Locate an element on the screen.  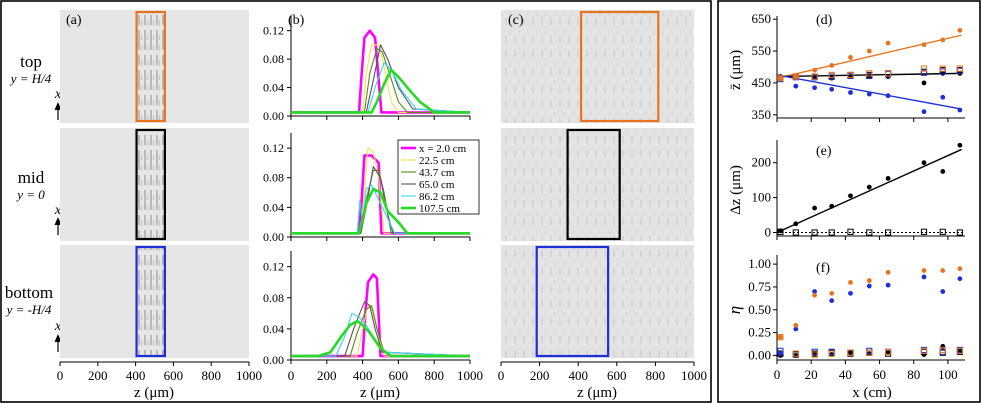
row-label-bottom: bottom is located at coordinates (29, 292).